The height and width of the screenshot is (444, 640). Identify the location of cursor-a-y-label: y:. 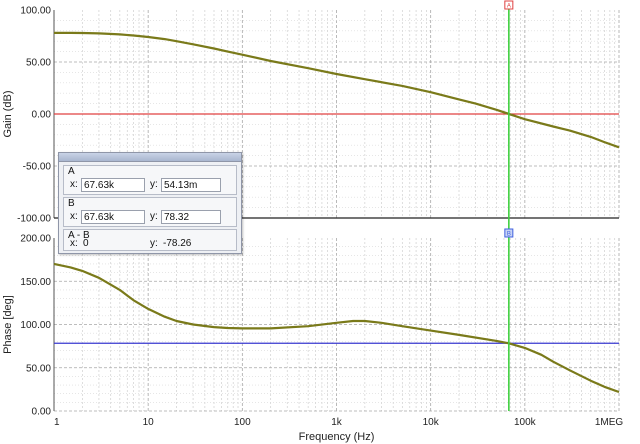
(154, 184).